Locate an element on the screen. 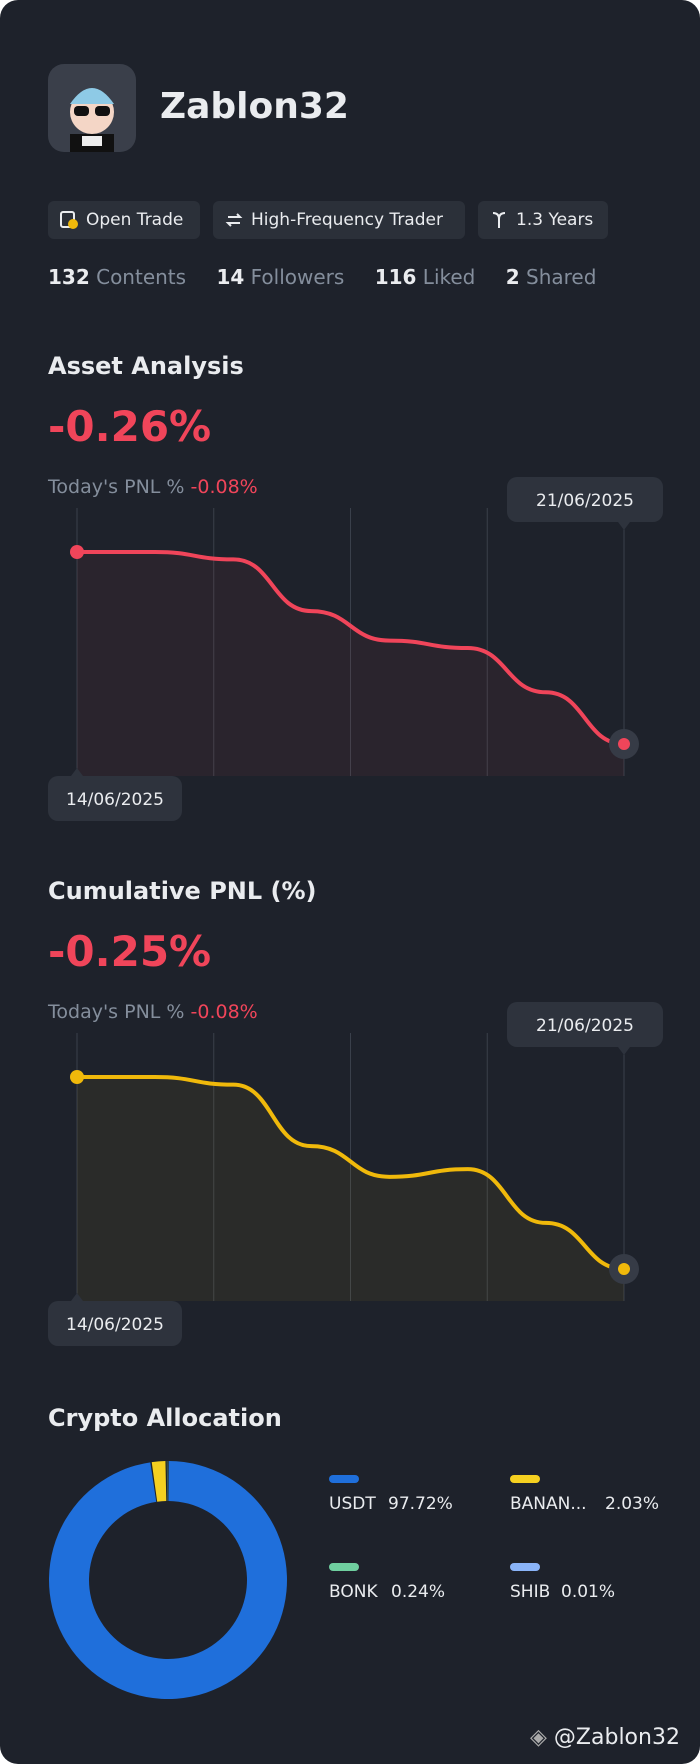  stat-value: 132 is located at coordinates (69, 277).